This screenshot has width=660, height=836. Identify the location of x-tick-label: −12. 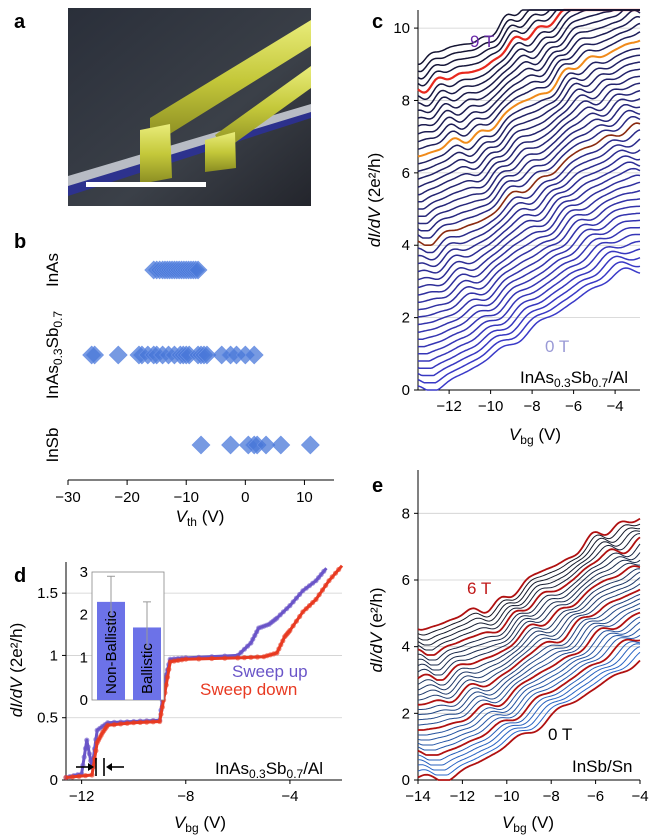
(448, 406).